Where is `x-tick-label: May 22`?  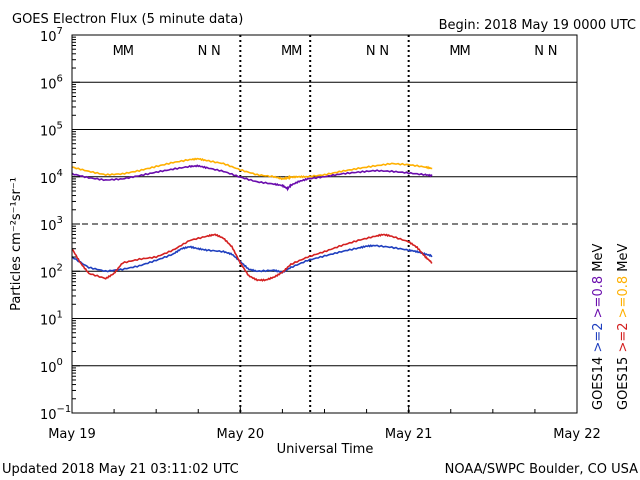 x-tick-label: May 22 is located at coordinates (577, 434).